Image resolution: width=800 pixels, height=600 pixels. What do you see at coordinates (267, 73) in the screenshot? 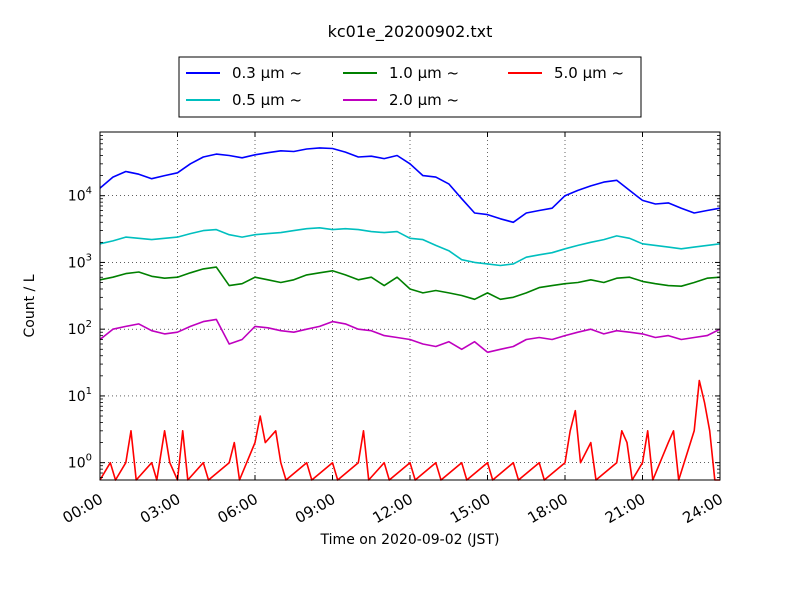
I see `legend-label: 0.3 µm ~` at bounding box center [267, 73].